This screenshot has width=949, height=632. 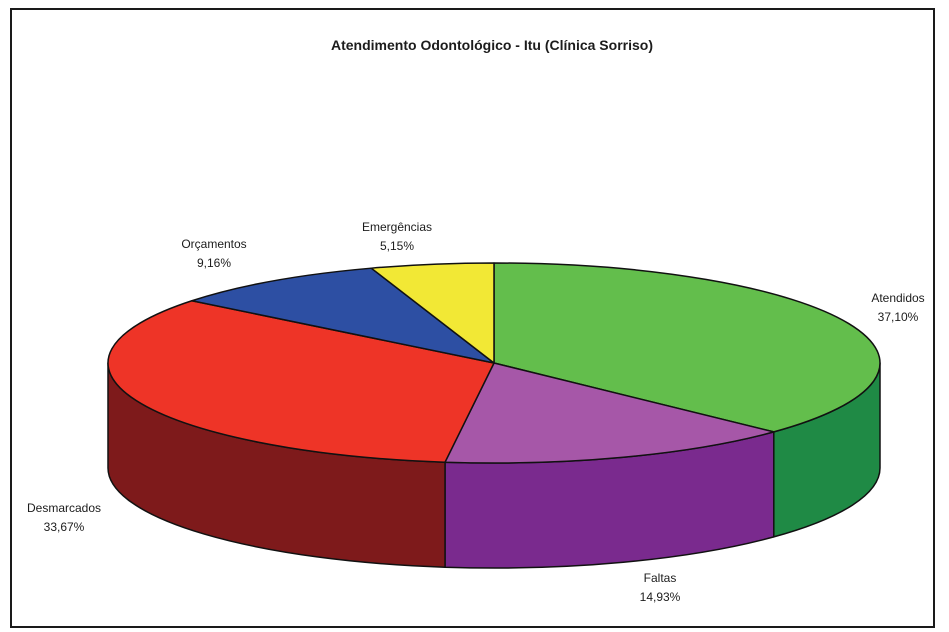 I want to click on pie-slice-faltas, so click(x=609, y=413).